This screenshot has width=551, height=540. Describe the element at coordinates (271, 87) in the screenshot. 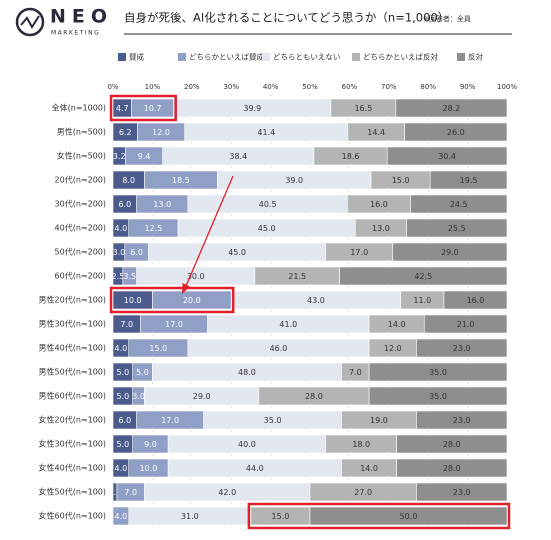

I see `x-tick-label: 40%` at that location.